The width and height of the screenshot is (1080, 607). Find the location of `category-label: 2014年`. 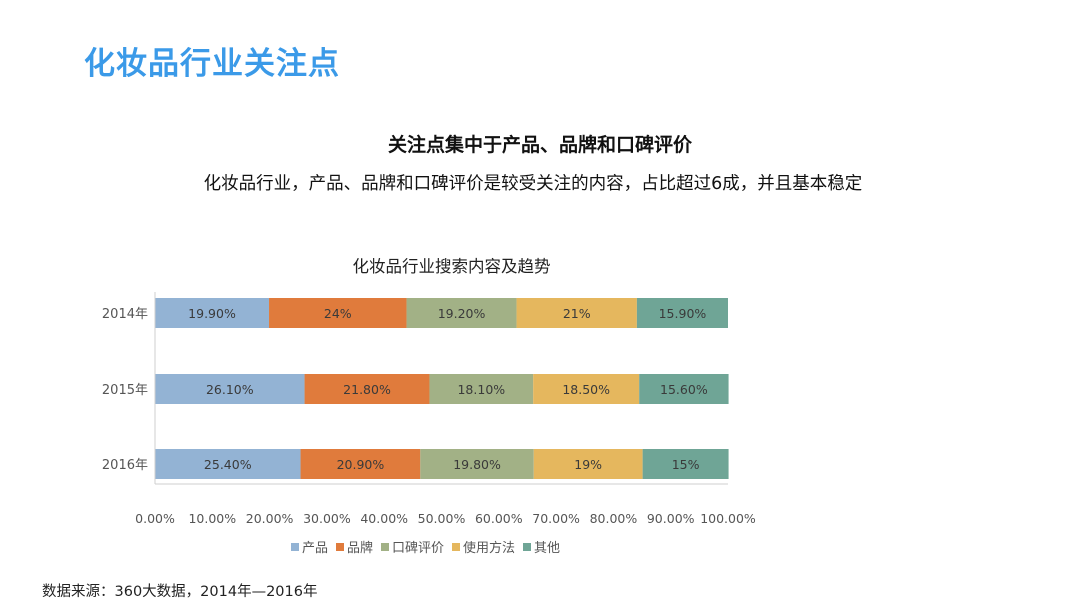

category-label: 2014年 is located at coordinates (125, 314).